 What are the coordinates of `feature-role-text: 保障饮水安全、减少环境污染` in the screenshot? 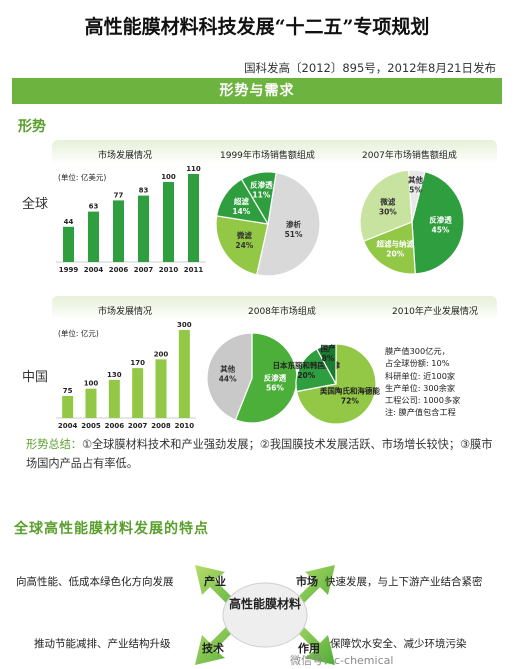 It's located at (398, 644).